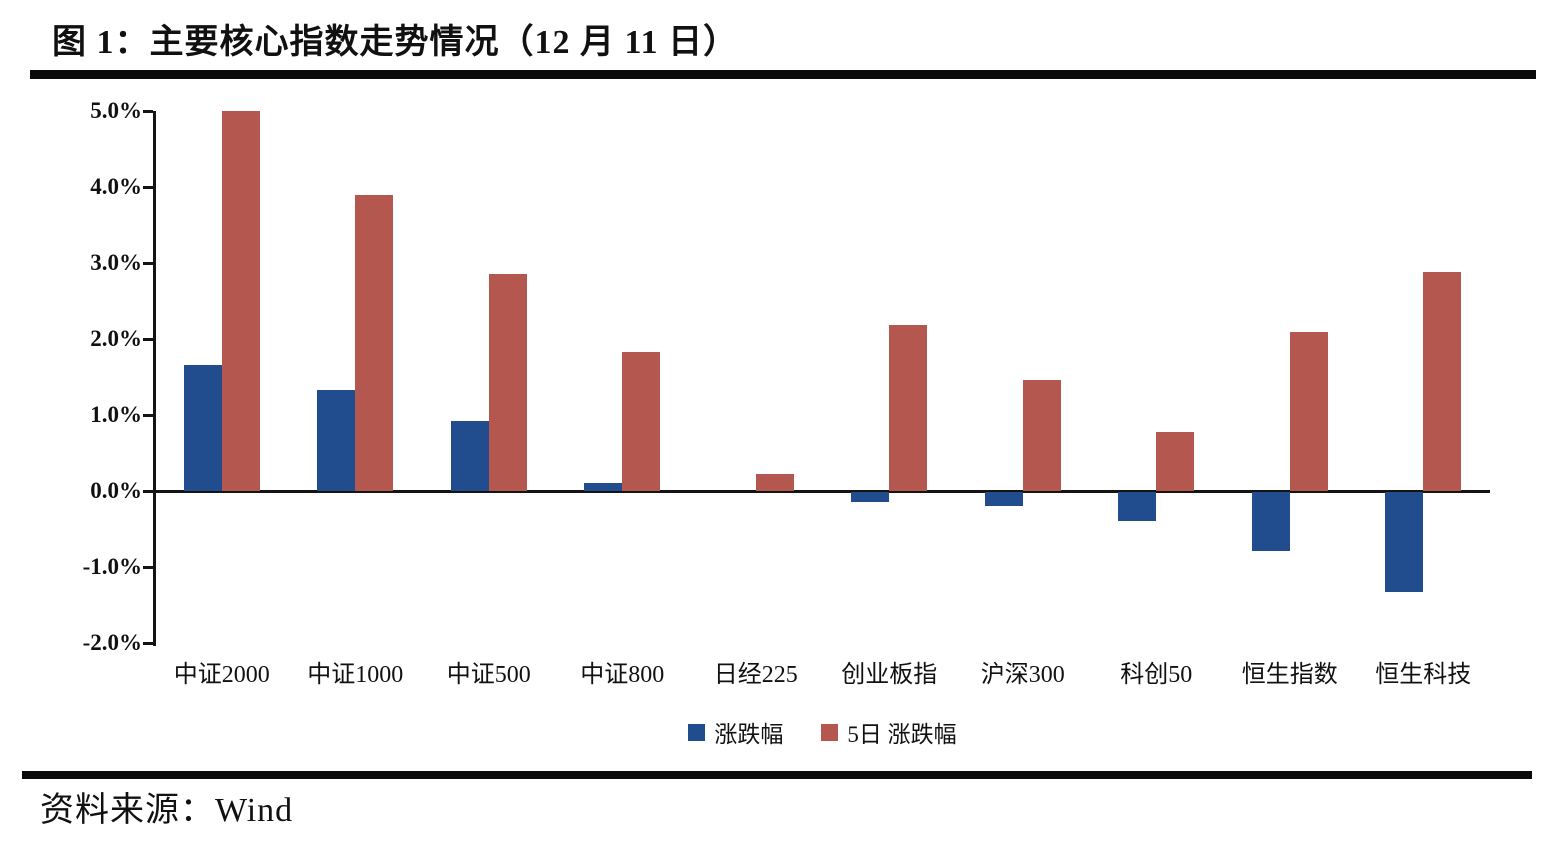 This screenshot has height=844, width=1548. Describe the element at coordinates (469, 456) in the screenshot. I see `bar-涨跌幅-中证500` at that location.